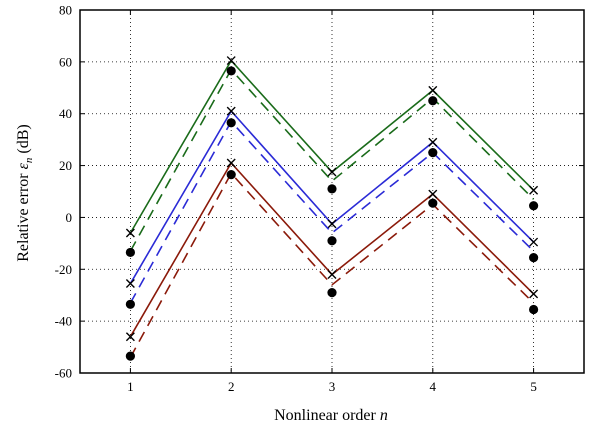 The width and height of the screenshot is (592, 430). Describe the element at coordinates (23, 215) in the screenshot. I see `y-axis-label-text: Relative error` at that location.